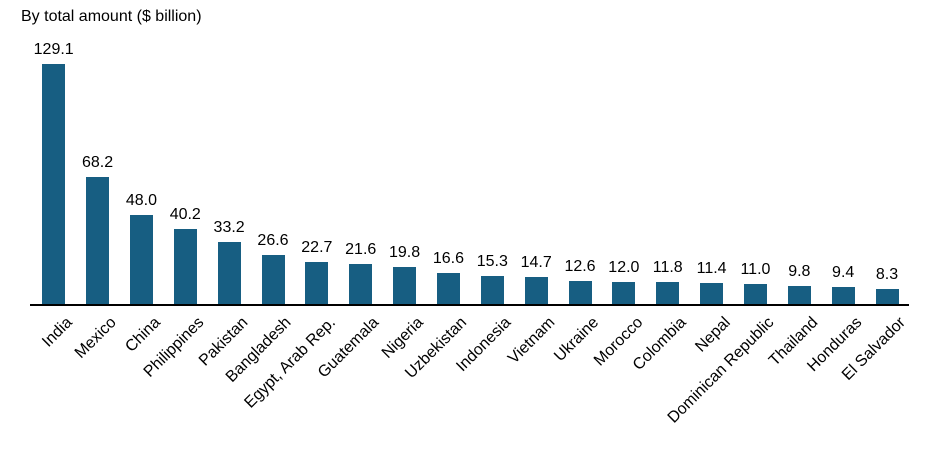 This screenshot has height=466, width=933. What do you see at coordinates (580, 266) in the screenshot?
I see `value-label-ukraine: 12.6` at bounding box center [580, 266].